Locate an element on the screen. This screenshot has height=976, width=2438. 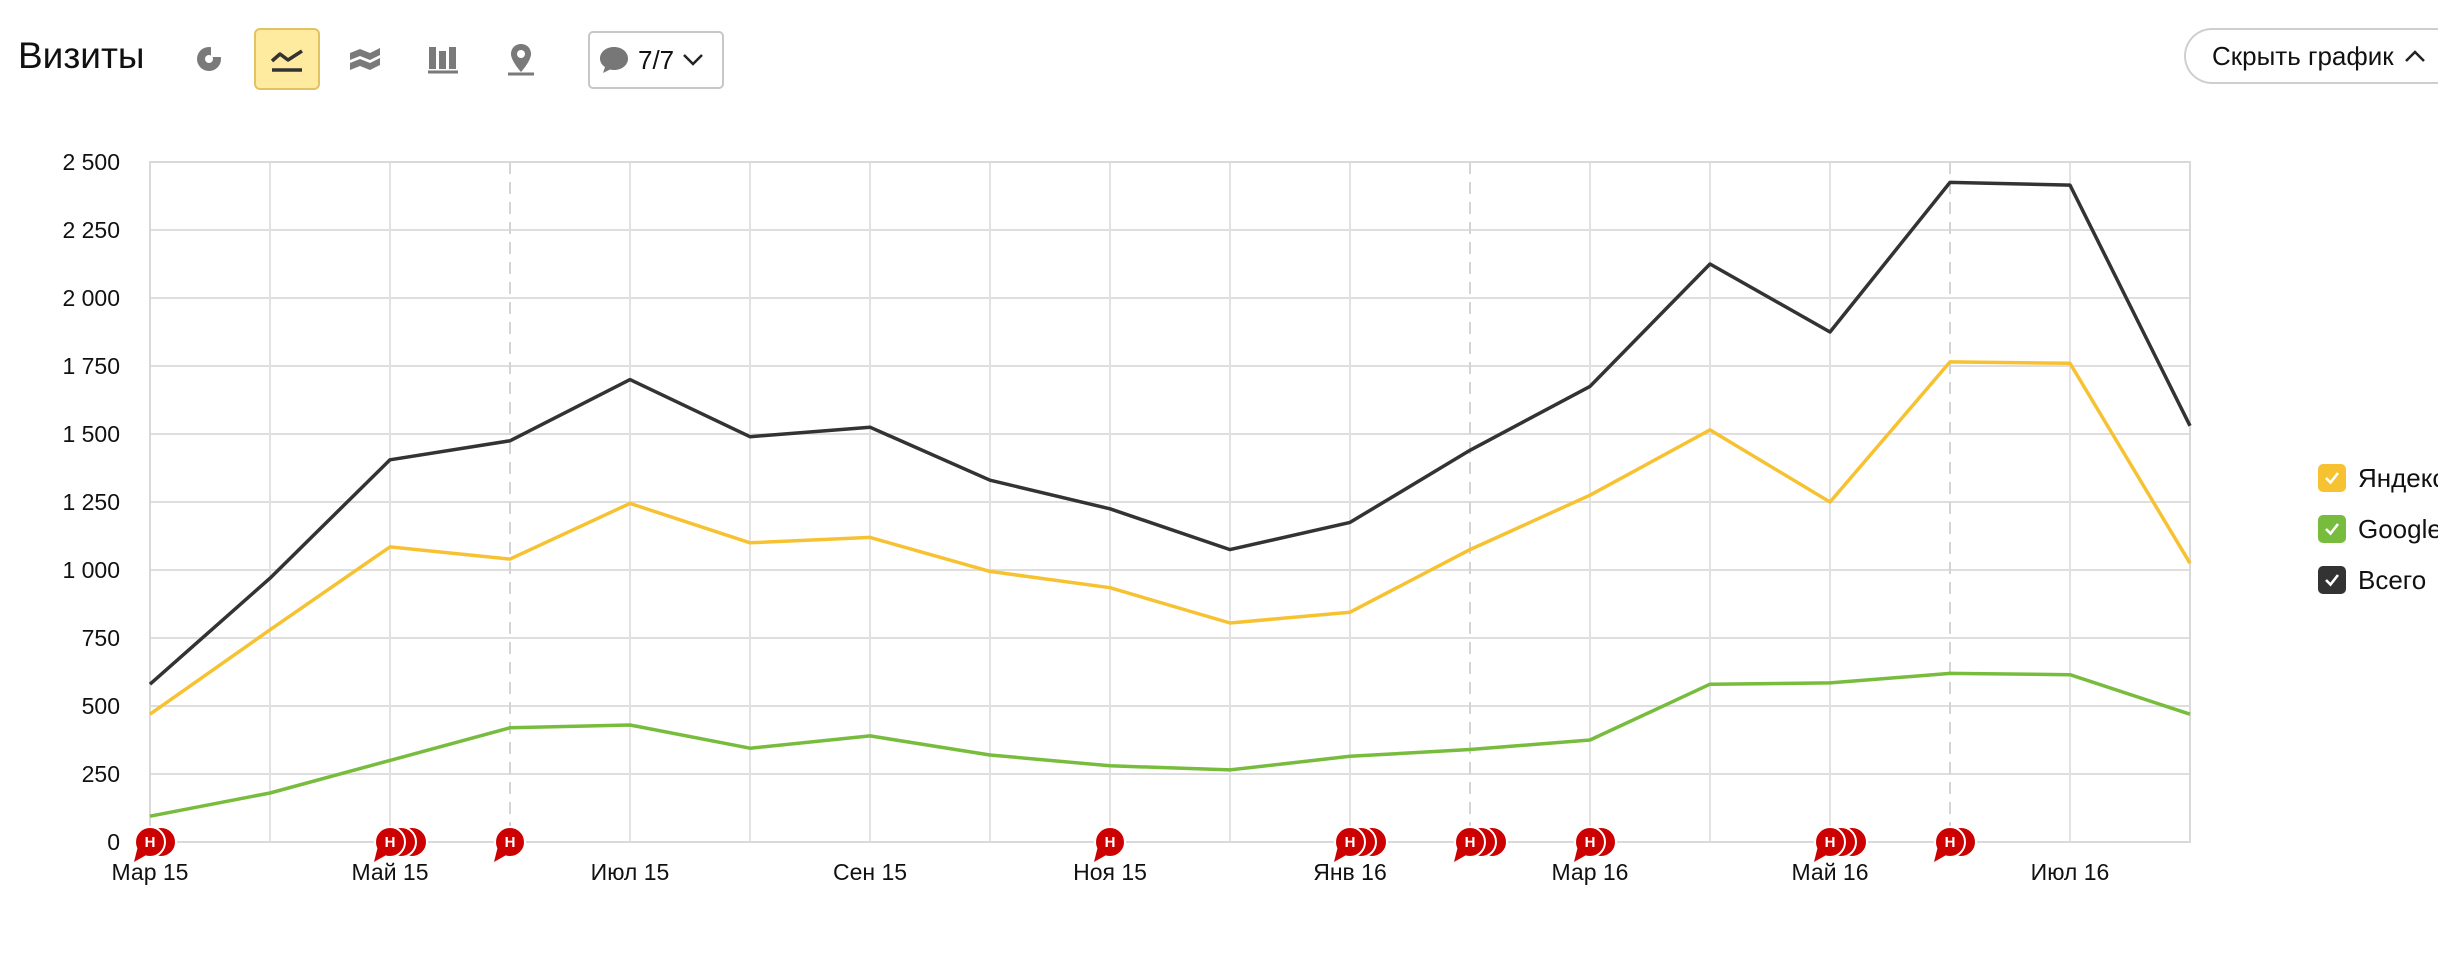
y-tick-label: 1 000 is located at coordinates (91, 570).